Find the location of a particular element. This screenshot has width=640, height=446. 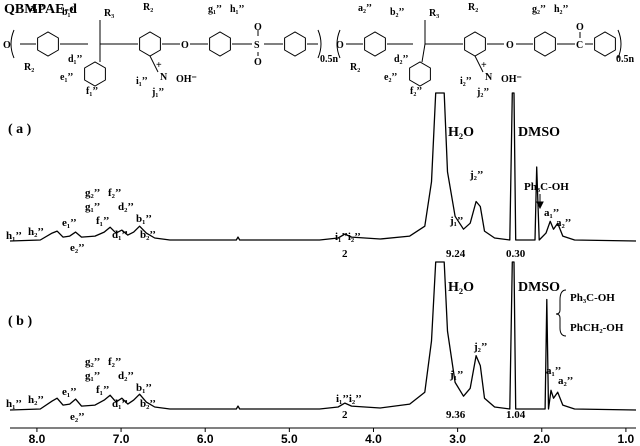

peak-label: d₂’’ is located at coordinates (126, 376).